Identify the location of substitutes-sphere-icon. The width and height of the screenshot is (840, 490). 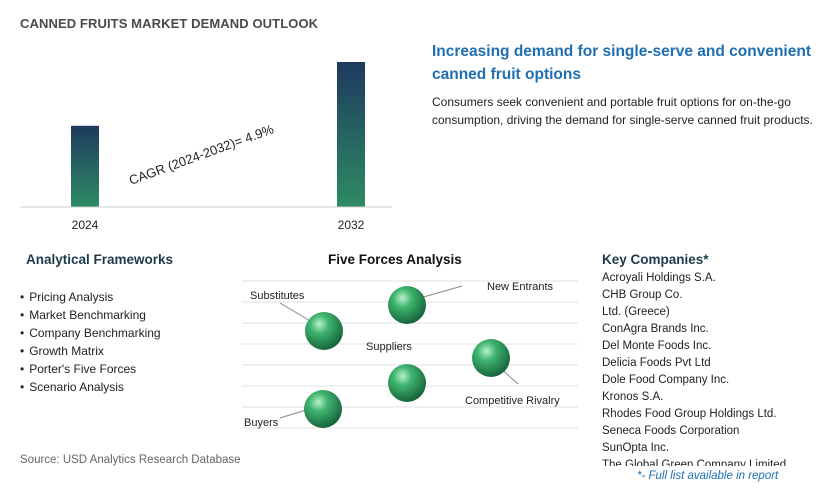
(324, 331).